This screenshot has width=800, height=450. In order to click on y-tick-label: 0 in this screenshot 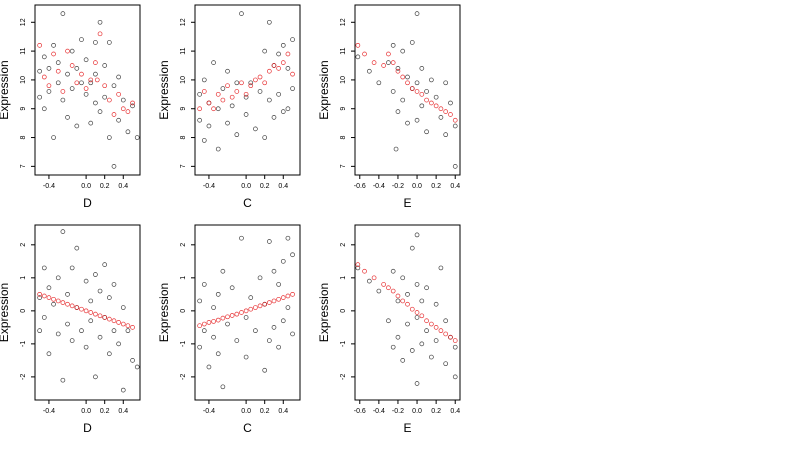, I will do `click(23, 311)`.